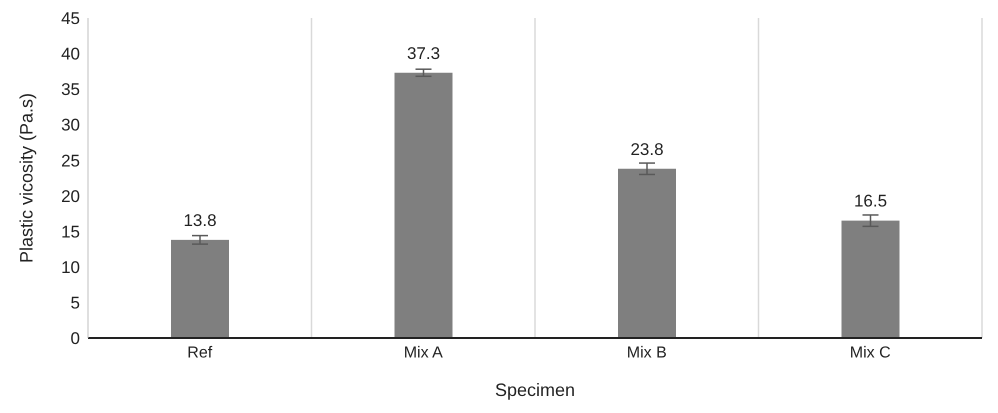 The image size is (998, 413). I want to click on x-tick-label: Ref, so click(200, 353).